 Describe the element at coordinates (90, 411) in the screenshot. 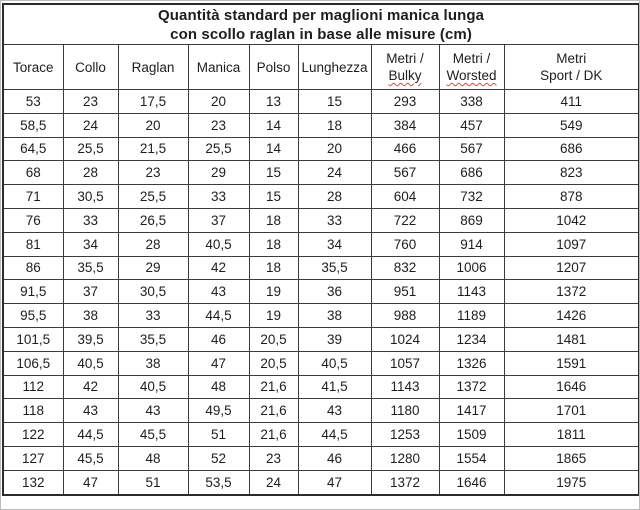

I see `cell-collo: 43` at that location.